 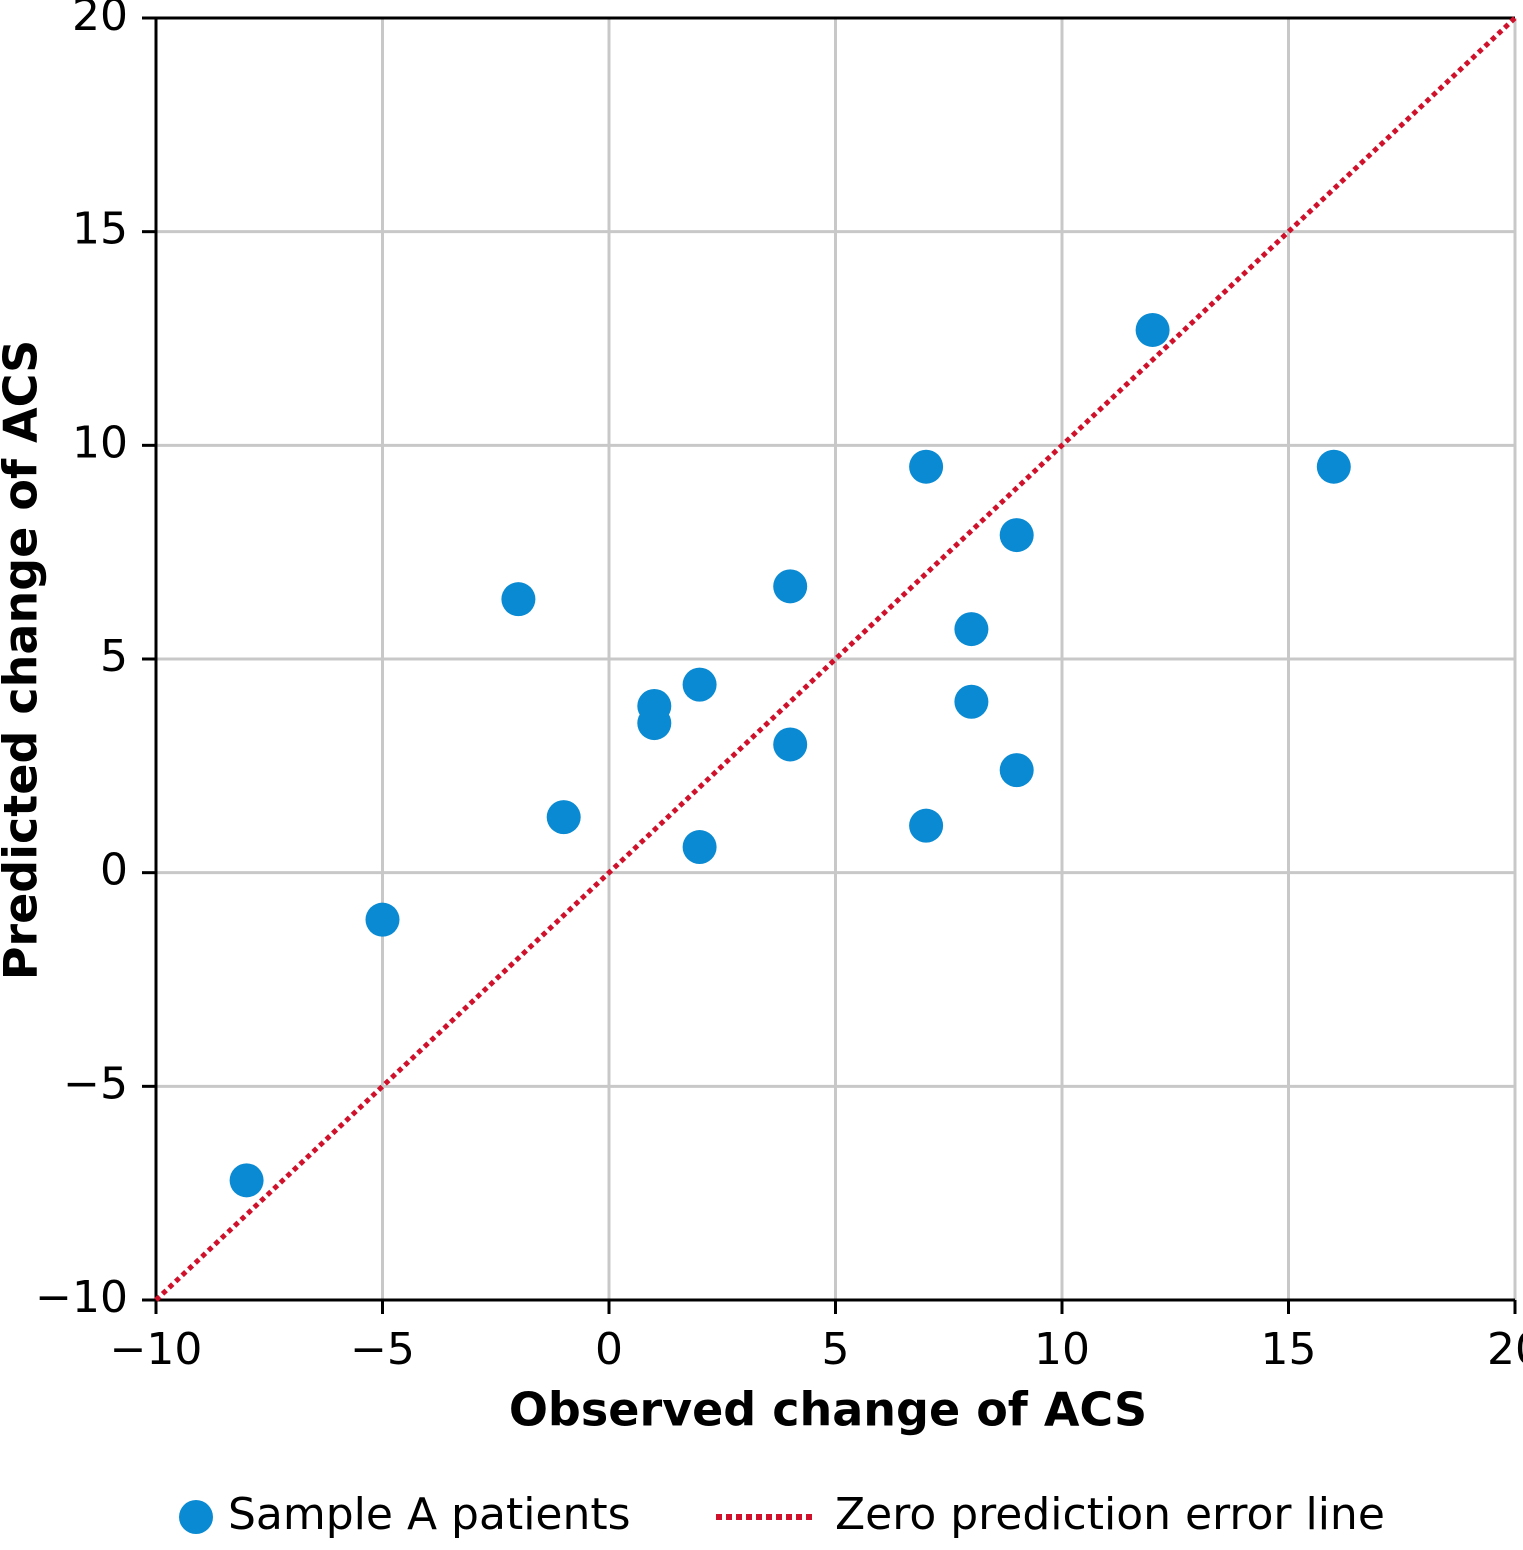 I want to click on y-tick-label: 0, so click(x=114, y=870).